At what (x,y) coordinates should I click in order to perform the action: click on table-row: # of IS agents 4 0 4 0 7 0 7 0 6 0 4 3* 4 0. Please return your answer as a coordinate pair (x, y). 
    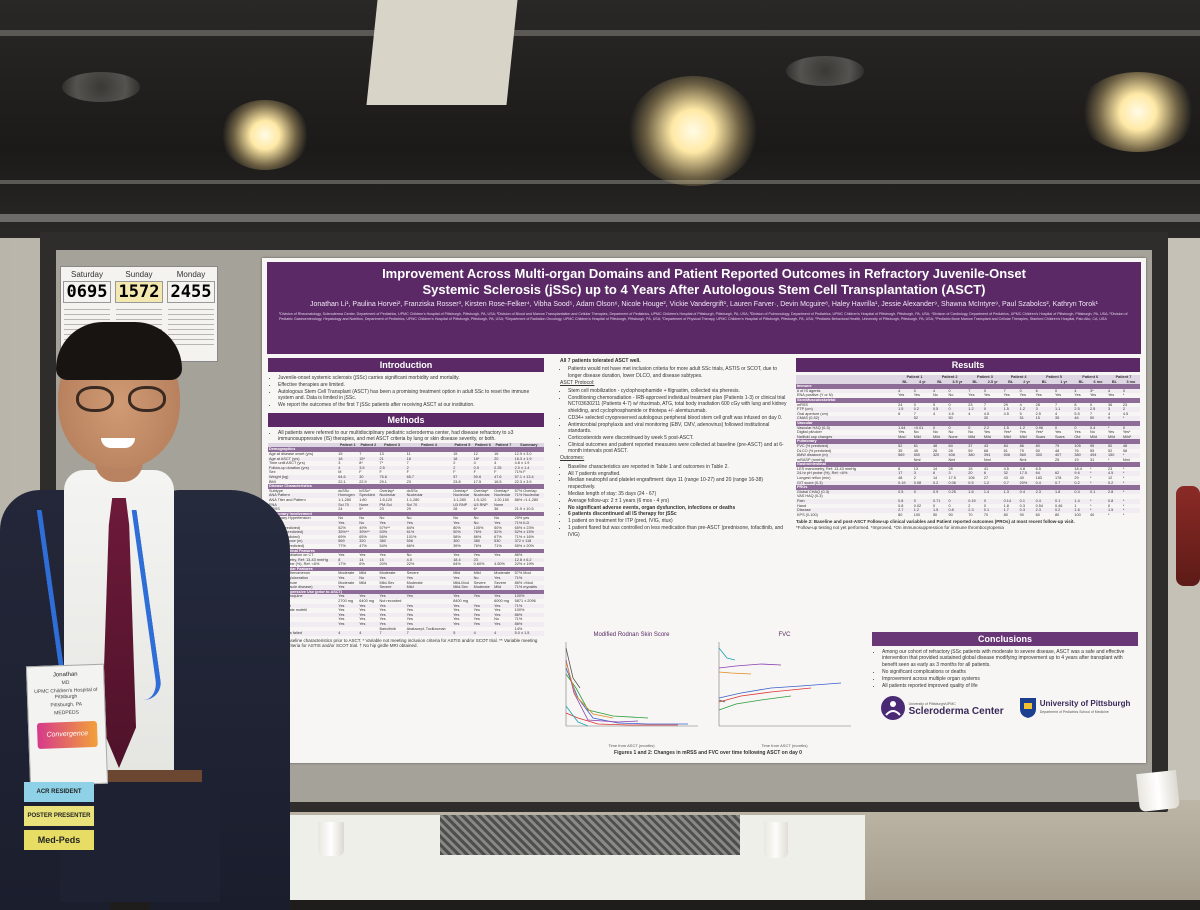
    Looking at the image, I should click on (968, 391).